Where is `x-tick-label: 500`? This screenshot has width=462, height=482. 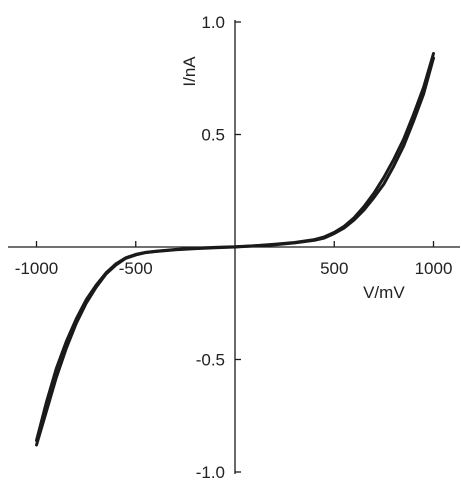
x-tick-label: 500 is located at coordinates (334, 268).